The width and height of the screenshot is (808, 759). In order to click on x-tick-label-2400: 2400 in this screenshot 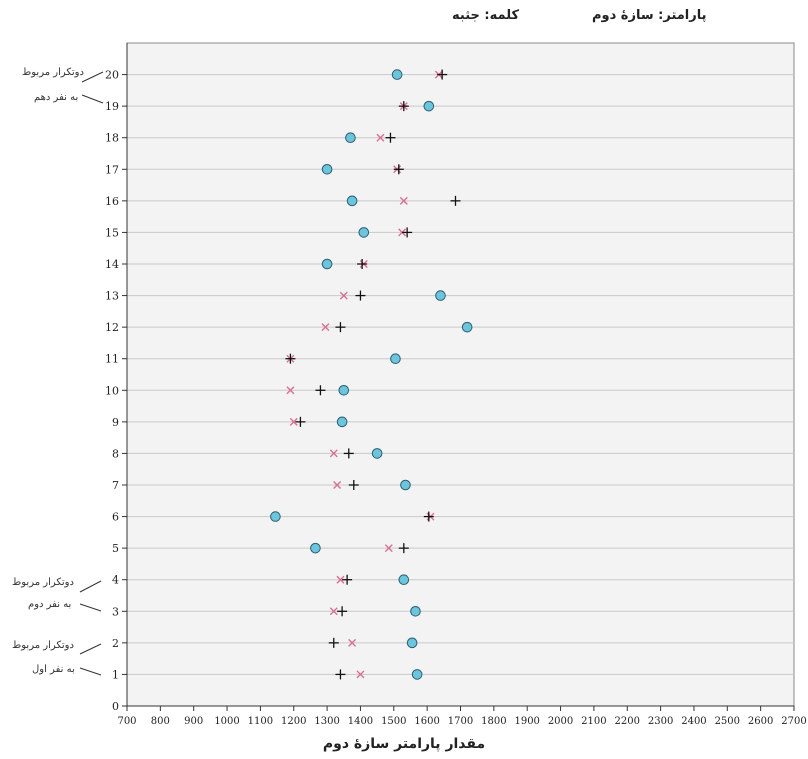, I will do `click(693, 721)`.